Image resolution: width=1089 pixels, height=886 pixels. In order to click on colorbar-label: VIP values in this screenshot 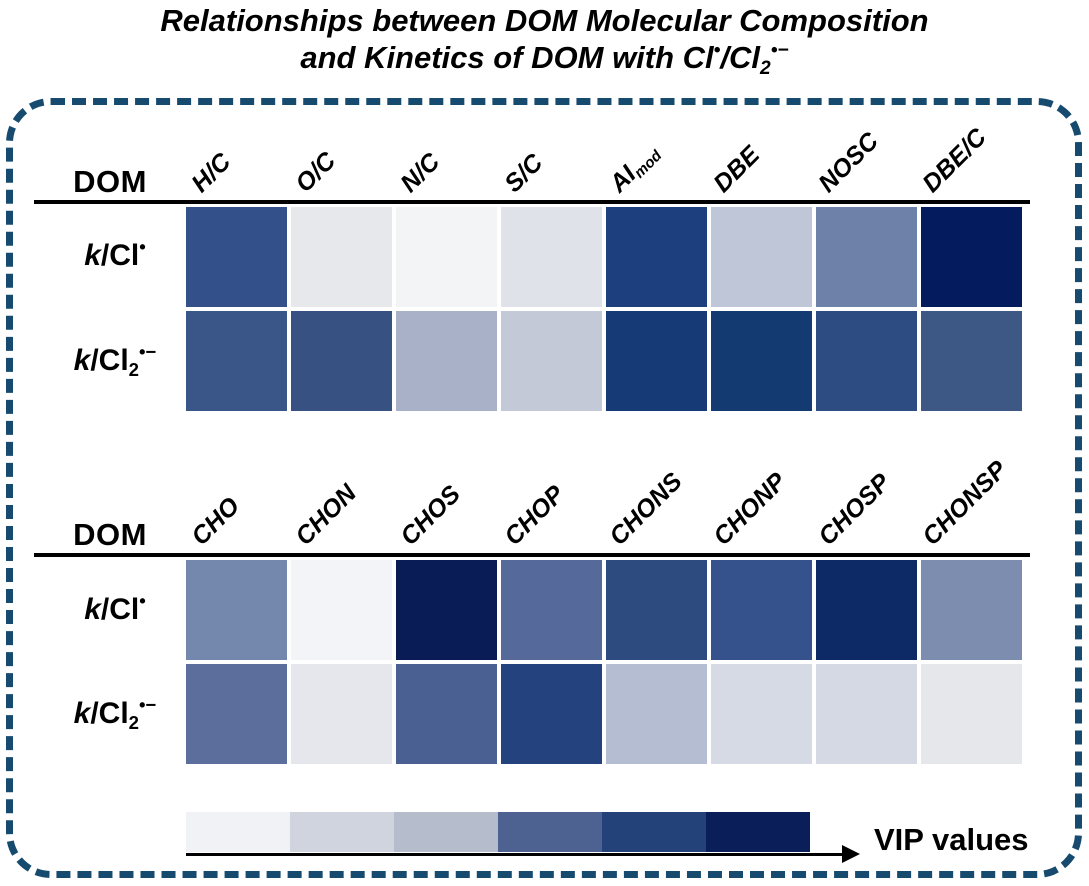, I will do `click(951, 839)`.